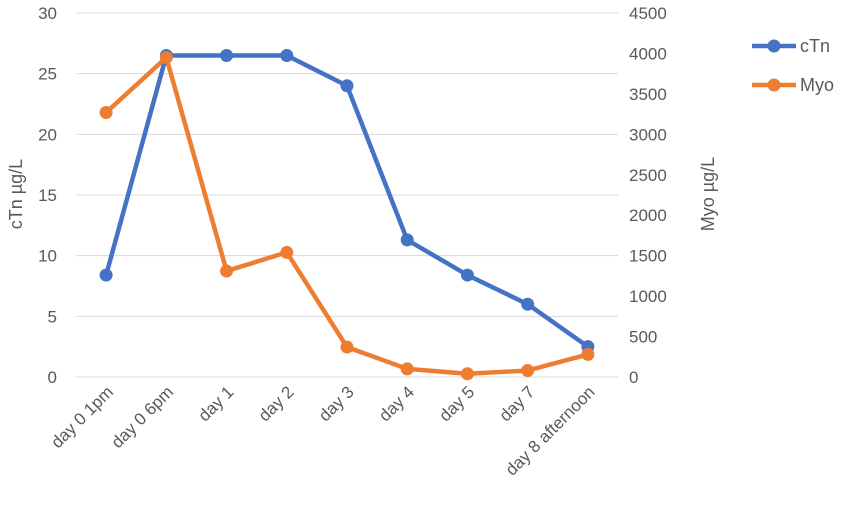 The height and width of the screenshot is (515, 850). I want to click on x-tick-label: day 0 6pm, so click(143, 417).